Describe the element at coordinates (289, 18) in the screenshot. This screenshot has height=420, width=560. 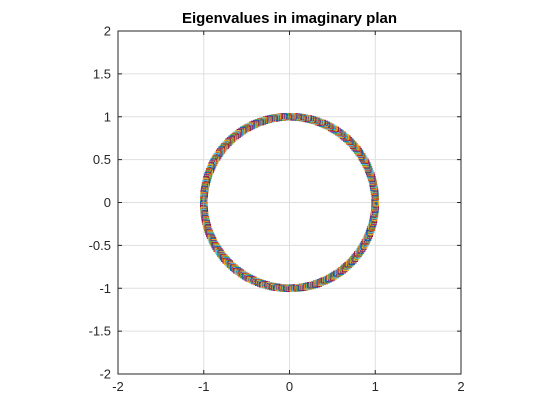
I see `chart-title: Eigenvalues in imaginary plan` at that location.